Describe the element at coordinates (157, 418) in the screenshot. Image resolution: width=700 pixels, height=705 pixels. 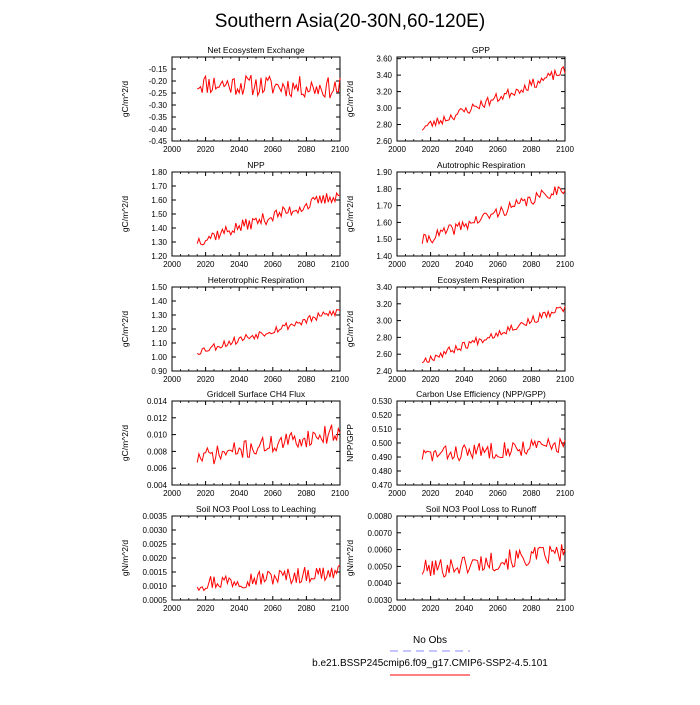
I see `y-tick-label: 0.012` at that location.